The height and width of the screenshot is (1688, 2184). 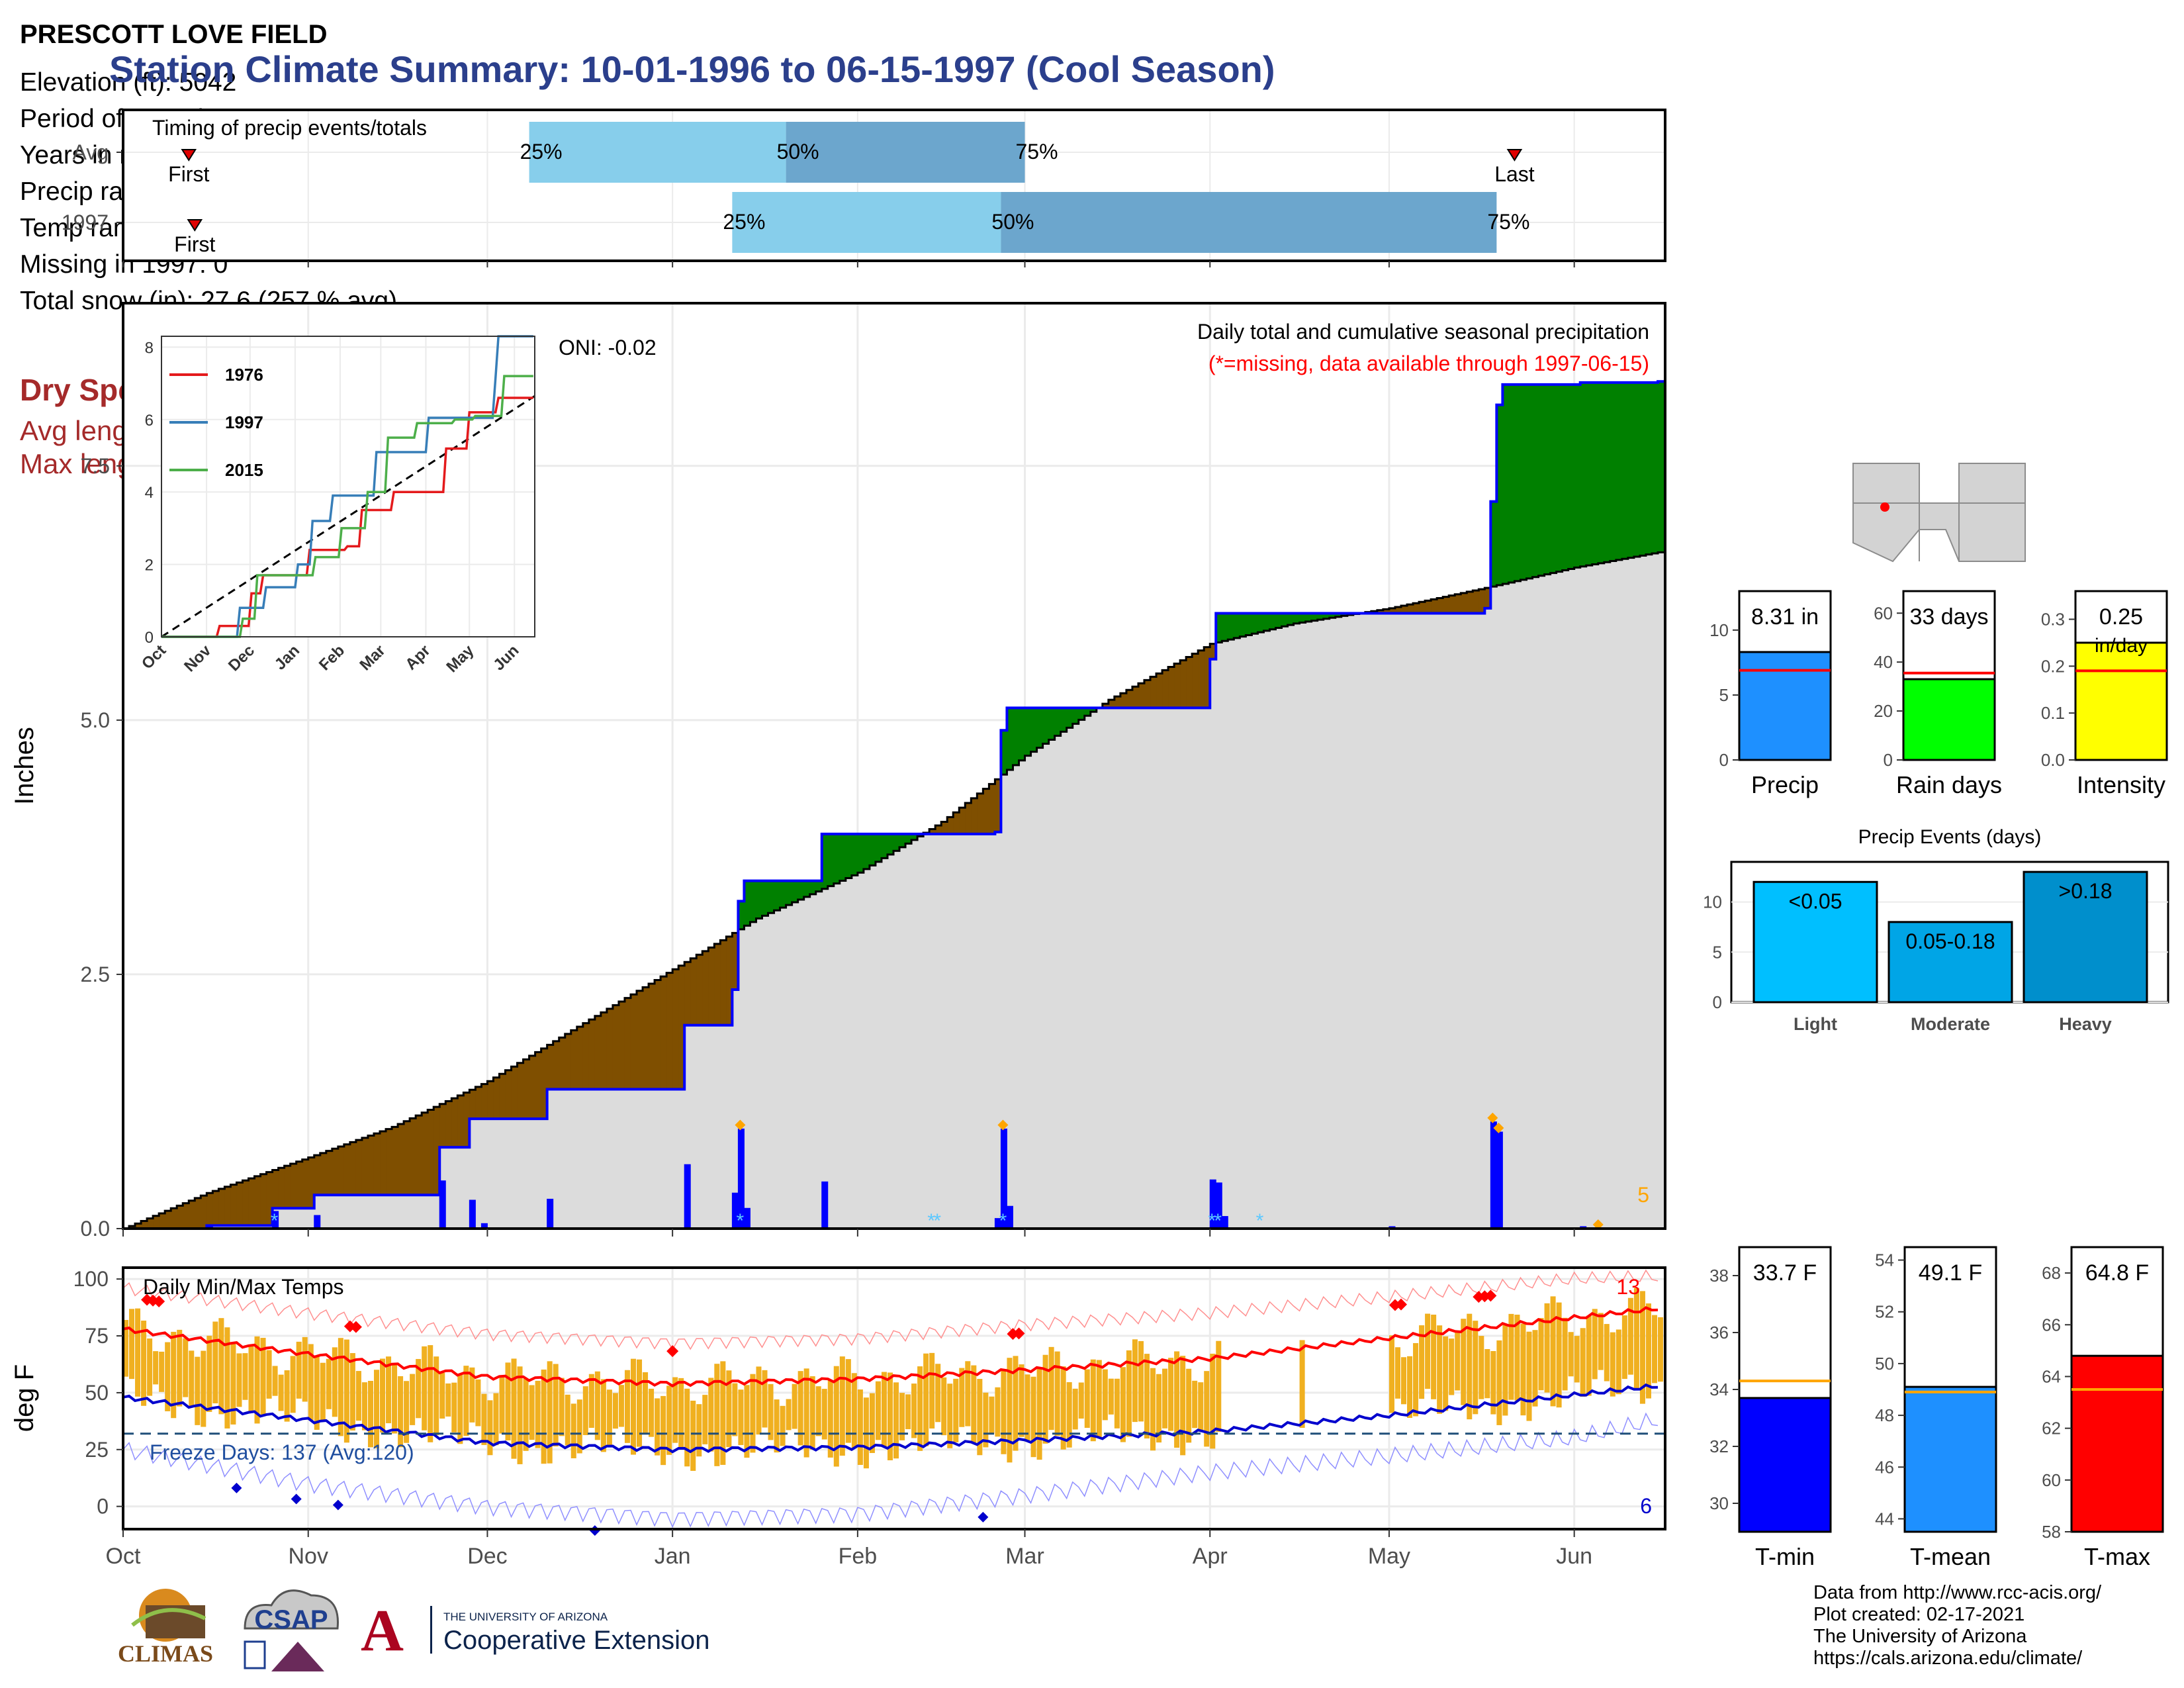 I want to click on record-high-icon, so click(x=159, y=1301).